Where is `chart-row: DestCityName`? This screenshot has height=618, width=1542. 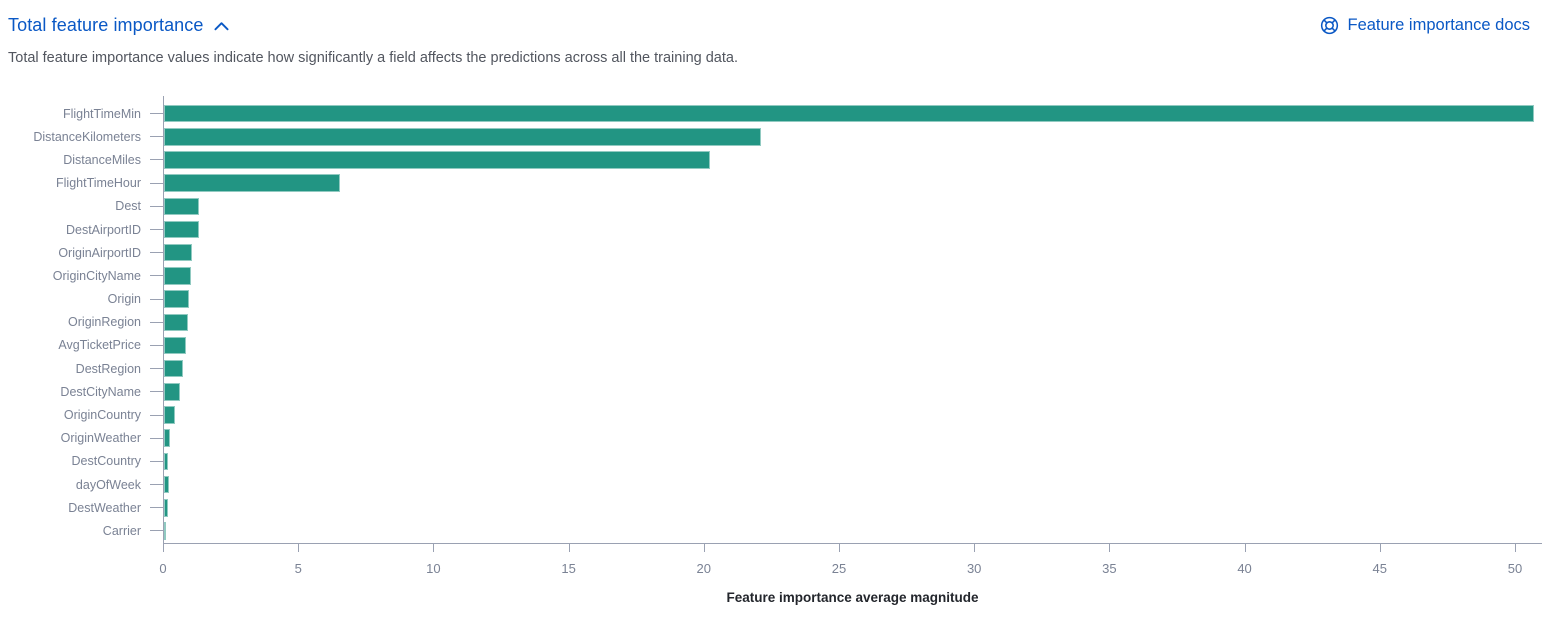 chart-row: DestCityName is located at coordinates (771, 391).